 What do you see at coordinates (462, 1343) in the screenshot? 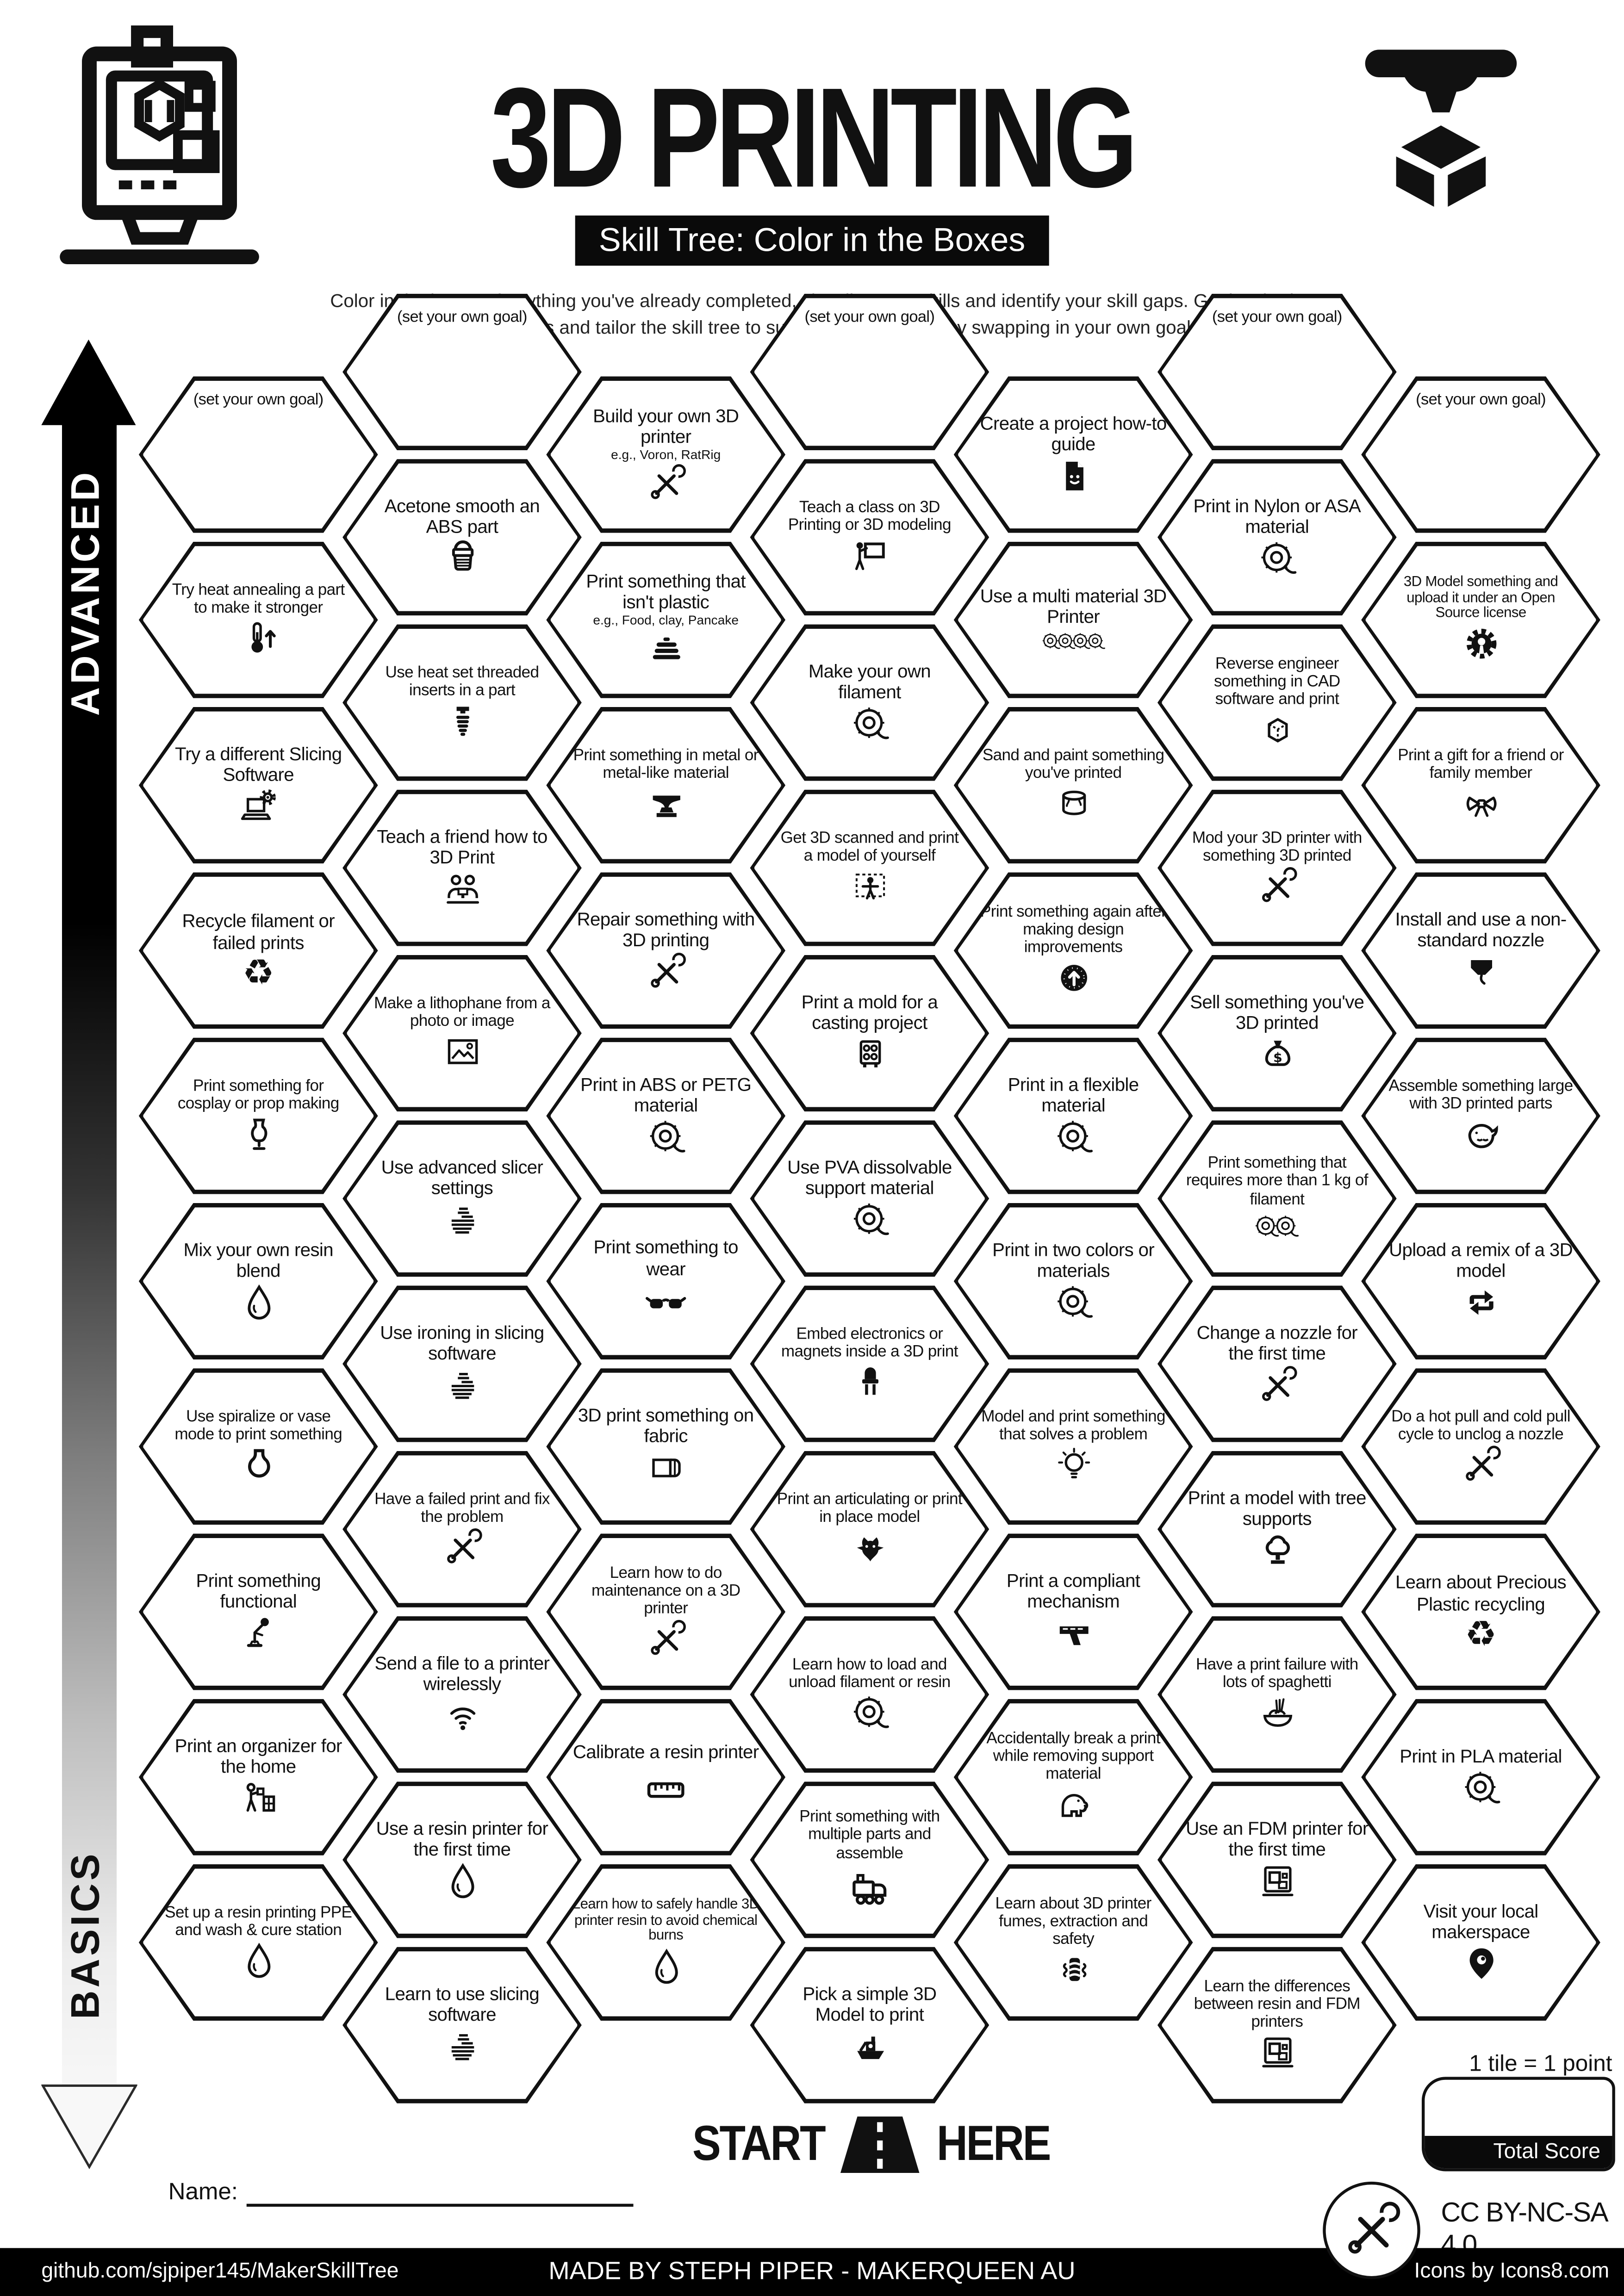
I see `hex-label: Use ironing in slicing software` at bounding box center [462, 1343].